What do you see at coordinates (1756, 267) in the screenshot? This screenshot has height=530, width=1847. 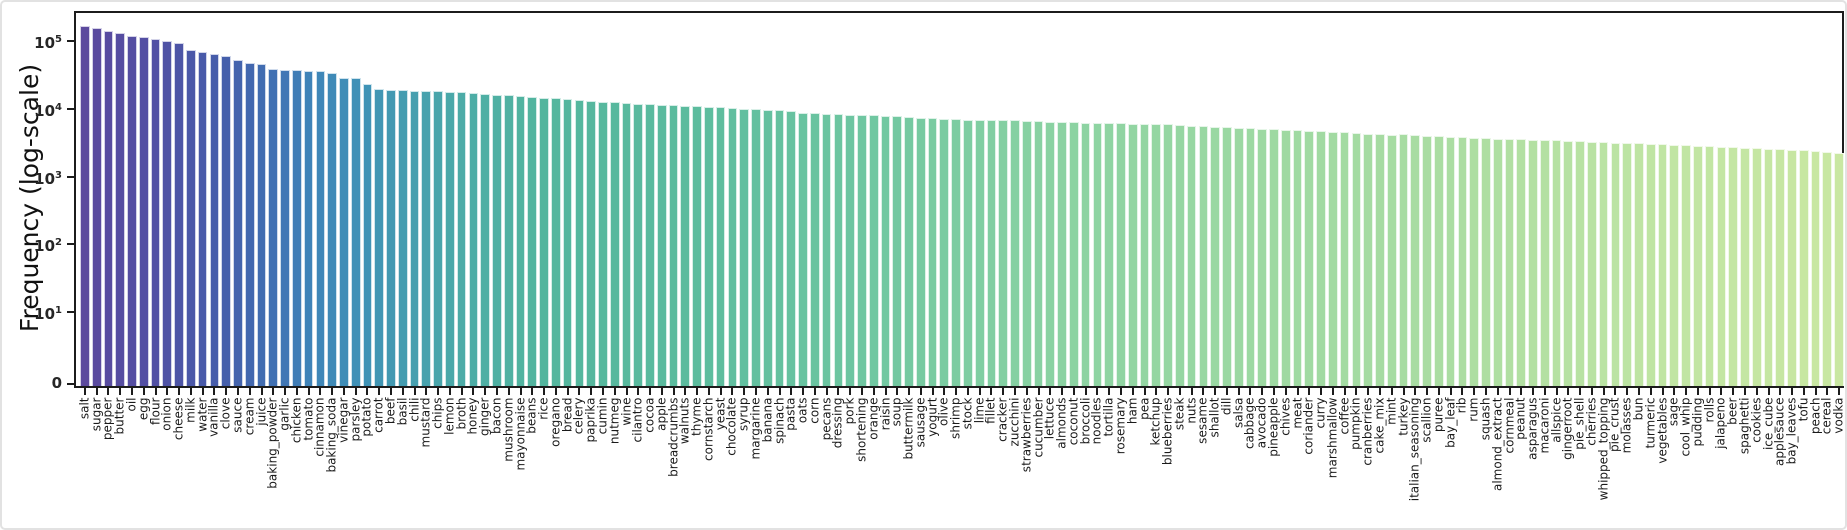 I see `bar-cookies` at bounding box center [1756, 267].